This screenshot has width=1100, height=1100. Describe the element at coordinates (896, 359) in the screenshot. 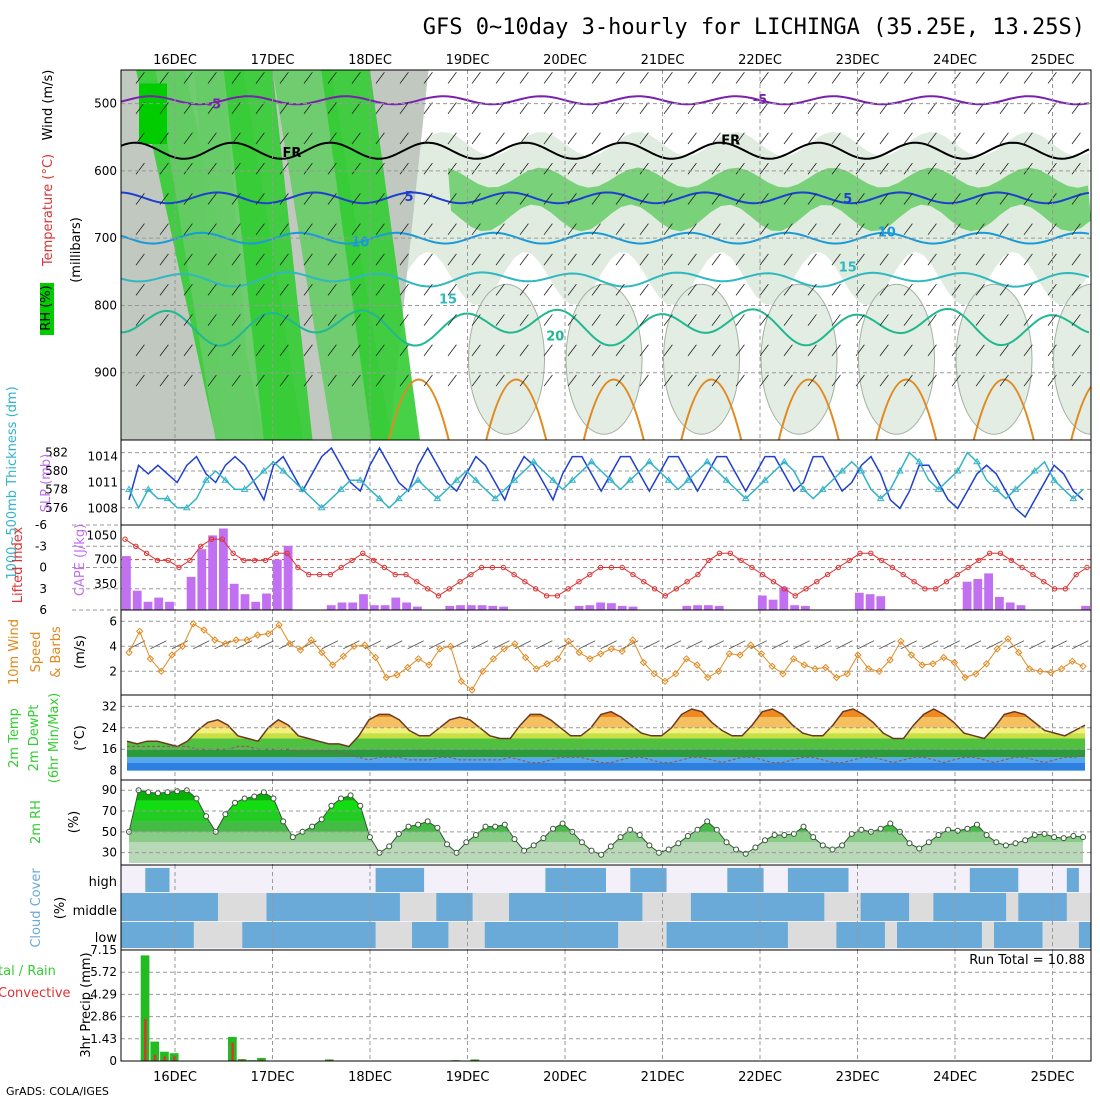

I see `rh-lower-lobe` at that location.